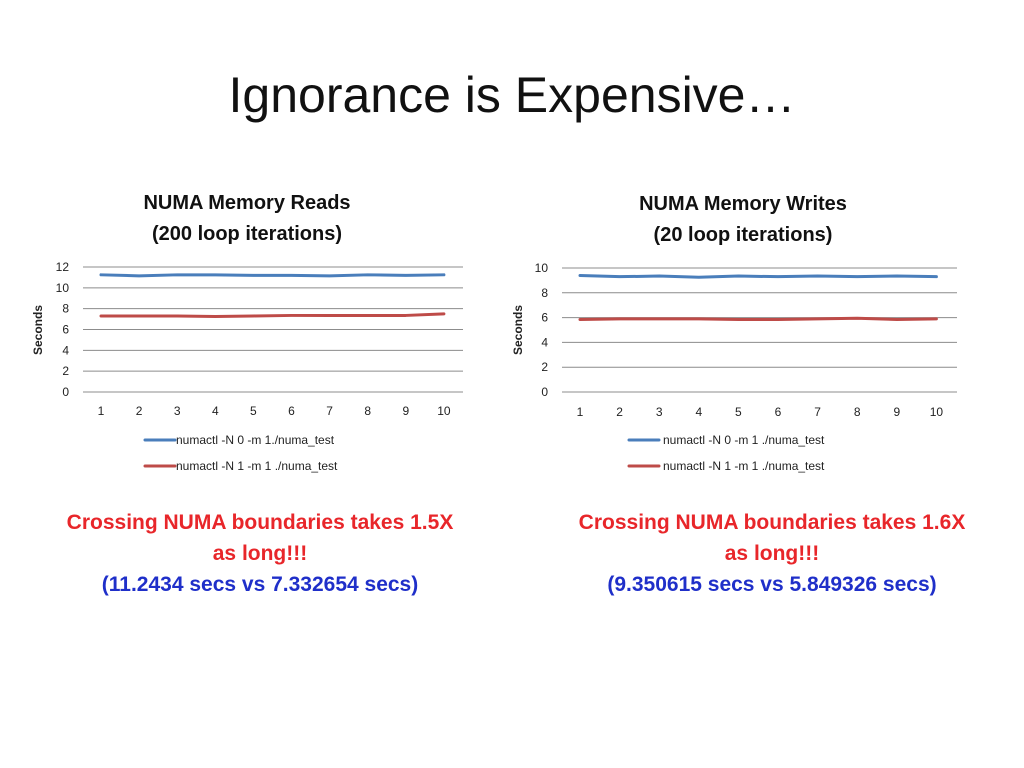  What do you see at coordinates (743, 235) in the screenshot?
I see `chart-title-line-2: (20 loop iterations)` at bounding box center [743, 235].